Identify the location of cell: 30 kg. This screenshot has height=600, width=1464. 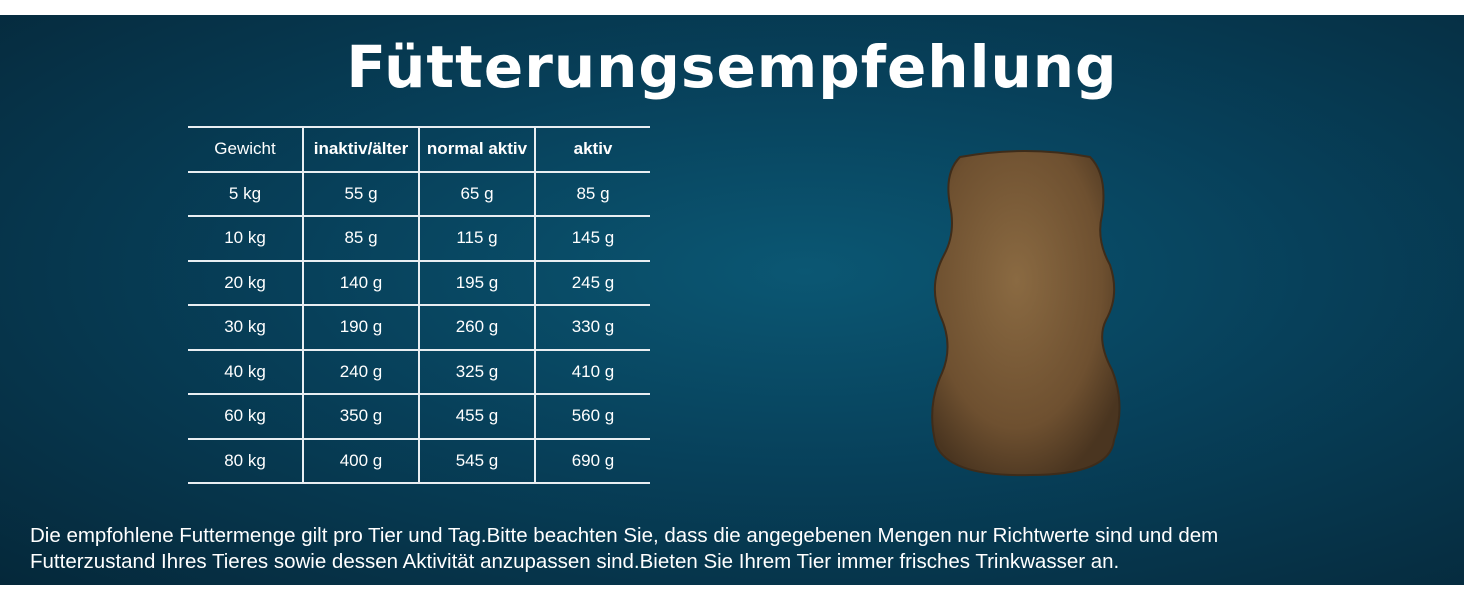
(245, 327).